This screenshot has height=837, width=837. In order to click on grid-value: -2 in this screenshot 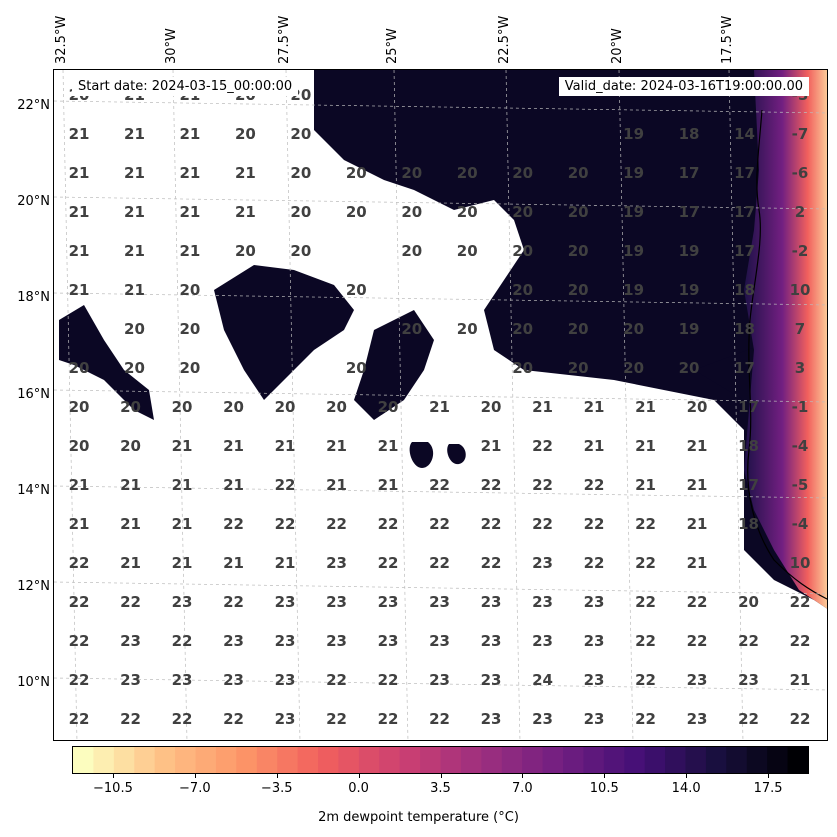, I will do `click(800, 251)`.